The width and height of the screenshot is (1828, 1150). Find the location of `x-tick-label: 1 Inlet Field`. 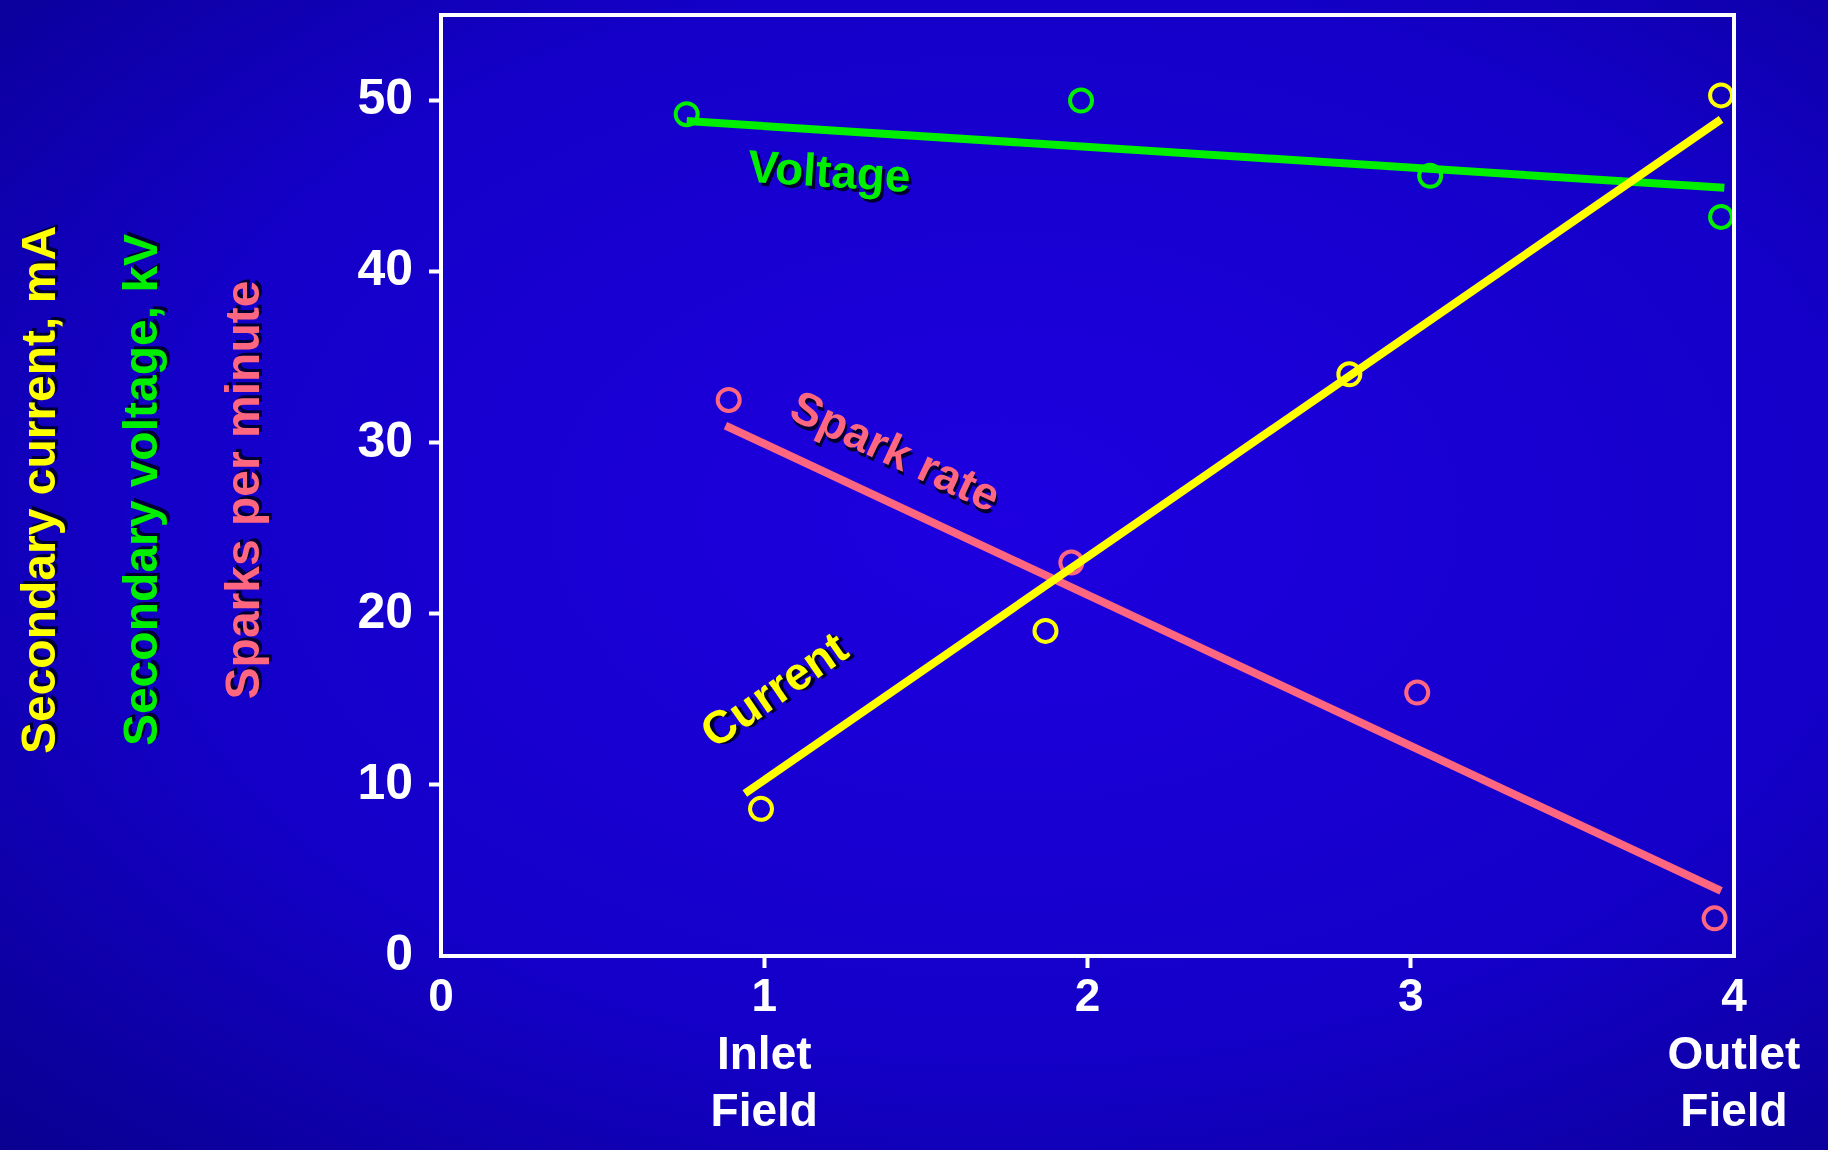

x-tick-label: 1 Inlet Field is located at coordinates (764, 1053).